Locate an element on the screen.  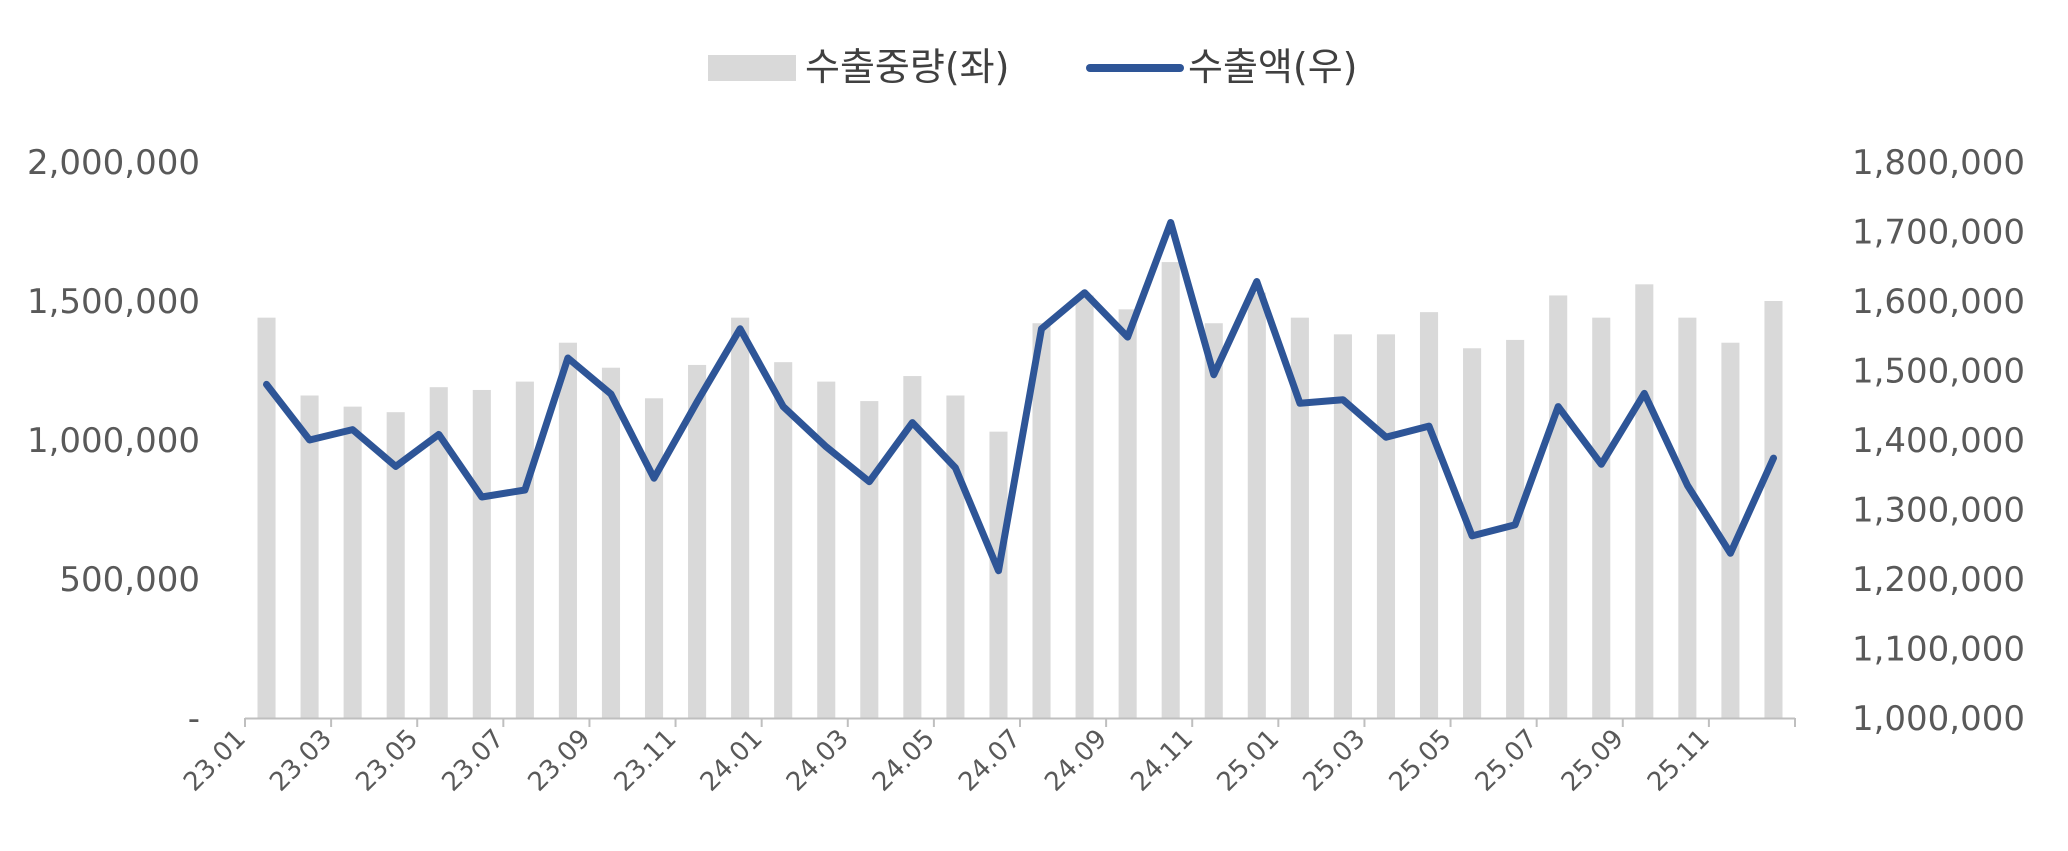
left-axis-tick-label: 1,000,000 is located at coordinates (113, 441).